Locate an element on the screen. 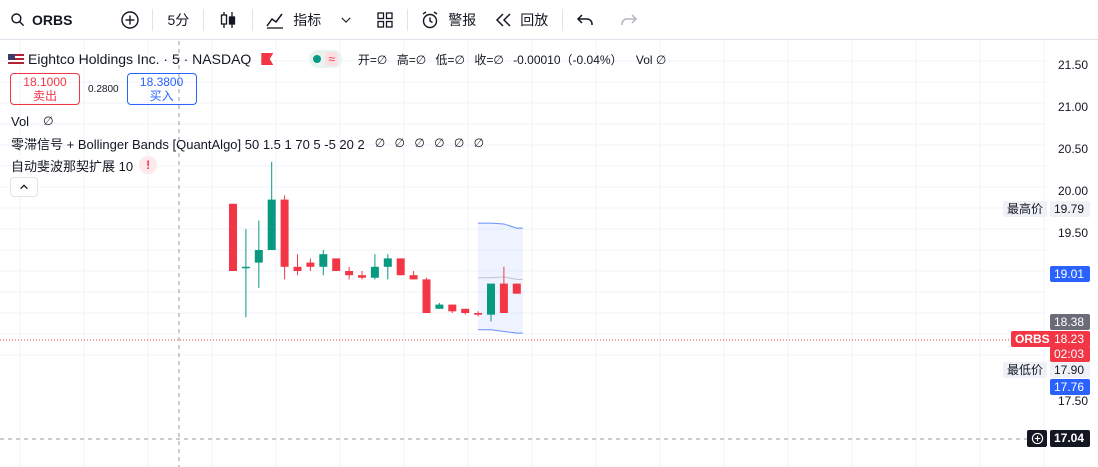  indicators-dropdown is located at coordinates (346, 20).